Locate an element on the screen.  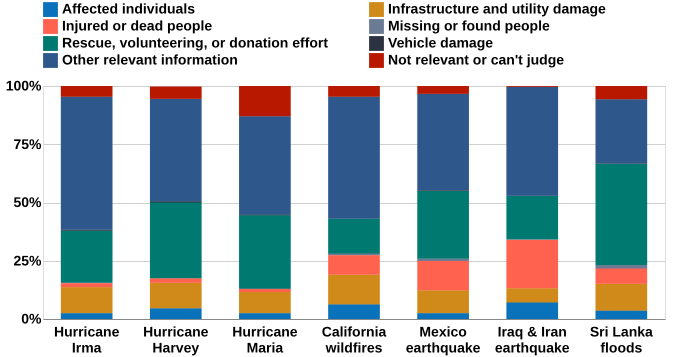
y-tick-label: 50% is located at coordinates (27, 202).